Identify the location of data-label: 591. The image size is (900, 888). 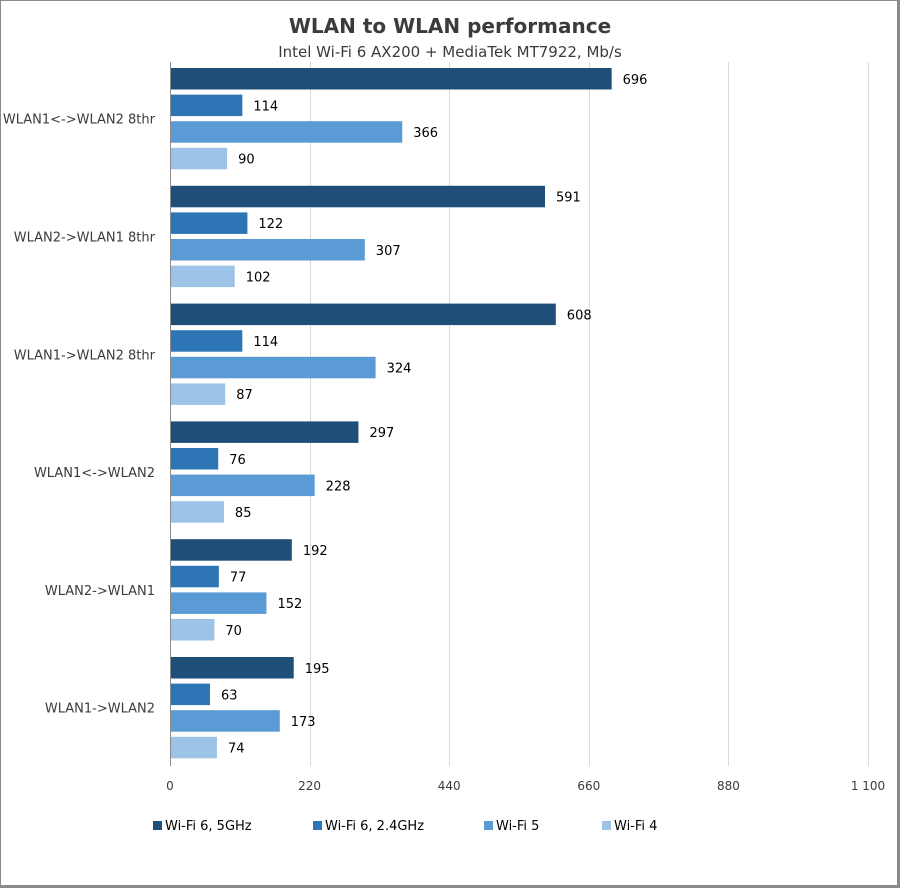
(568, 198).